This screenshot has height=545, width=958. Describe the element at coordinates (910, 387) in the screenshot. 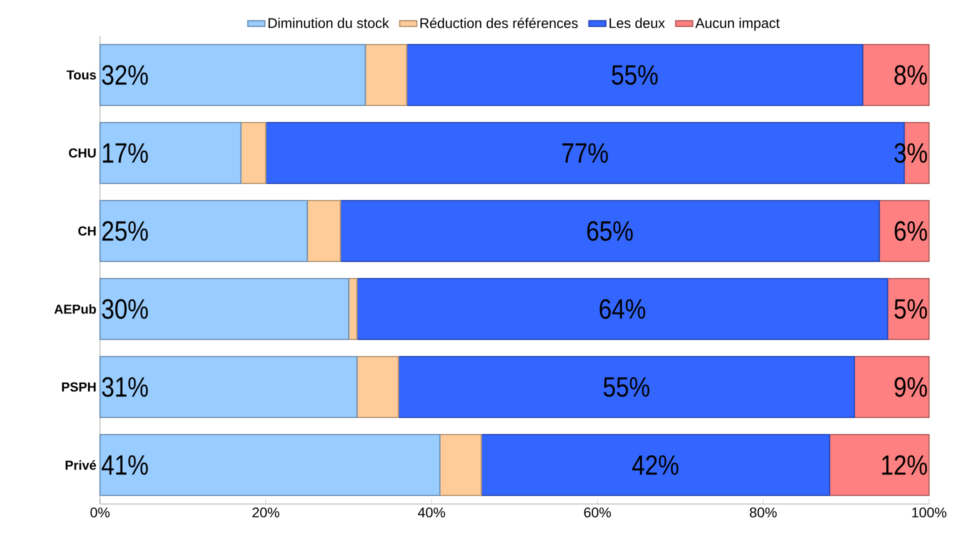

I see `data-label: 9%` at that location.